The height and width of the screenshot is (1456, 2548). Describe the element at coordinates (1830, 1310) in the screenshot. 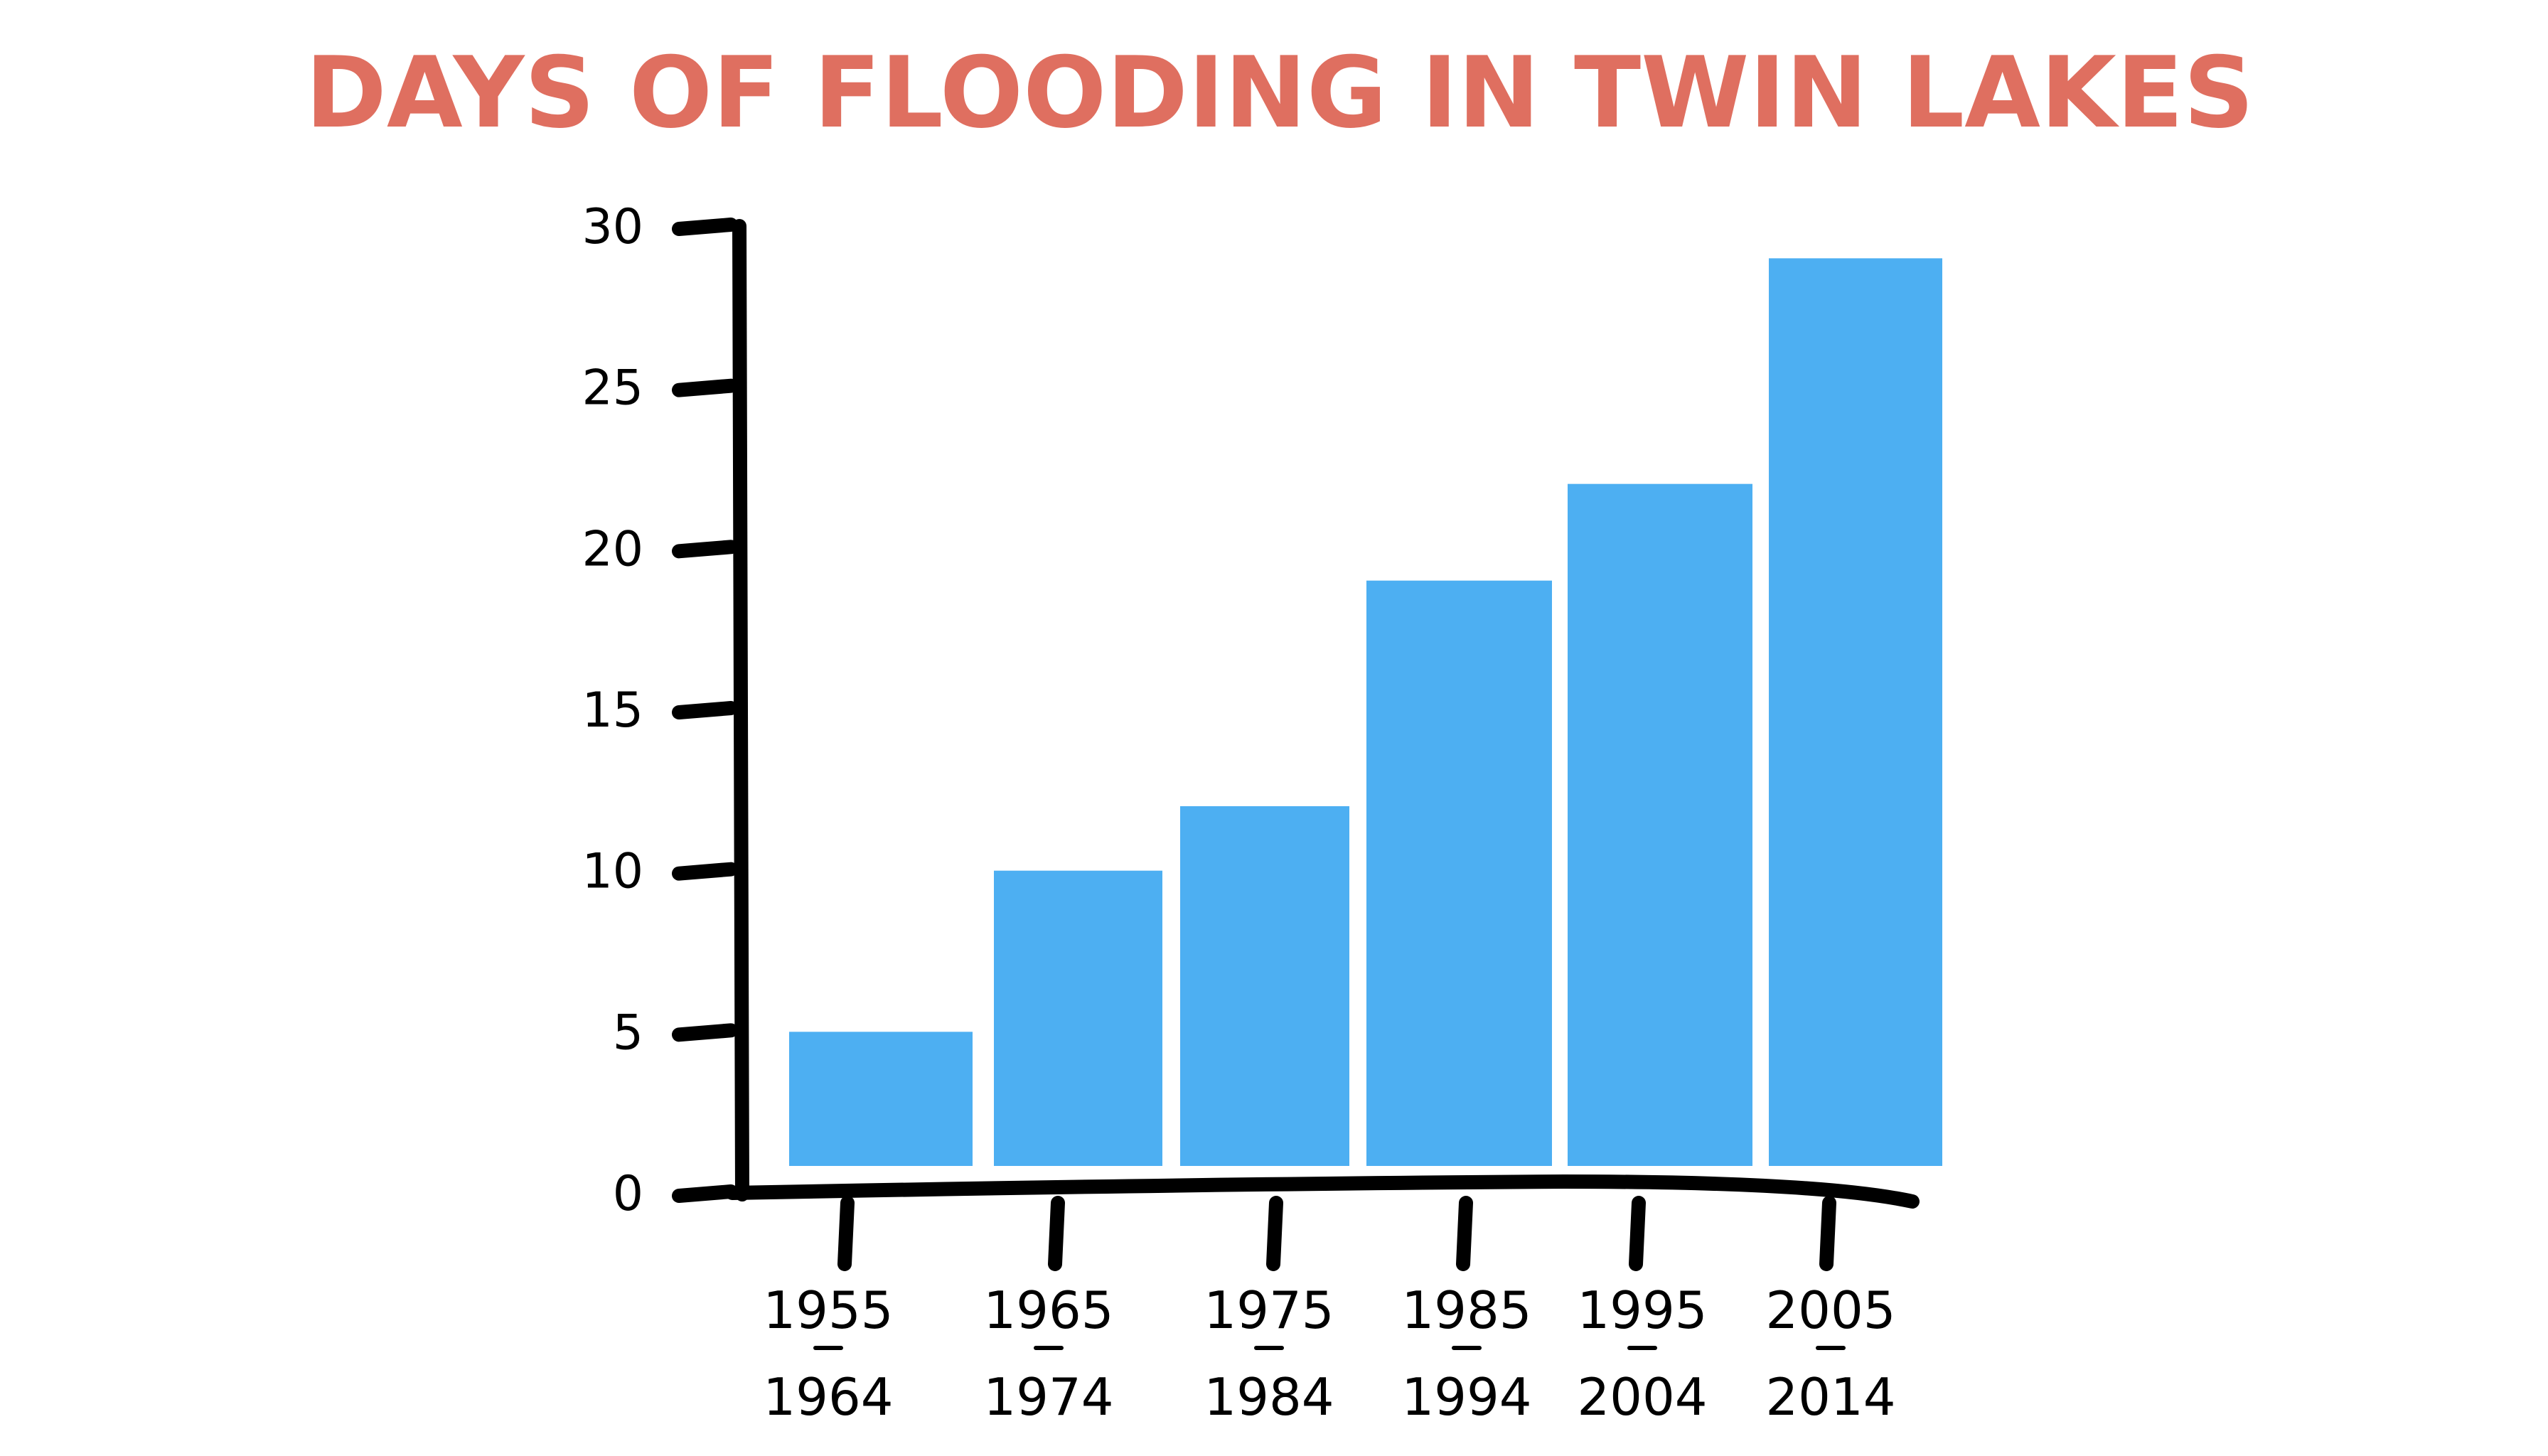

I see `x-tick-label-start: 2005` at that location.